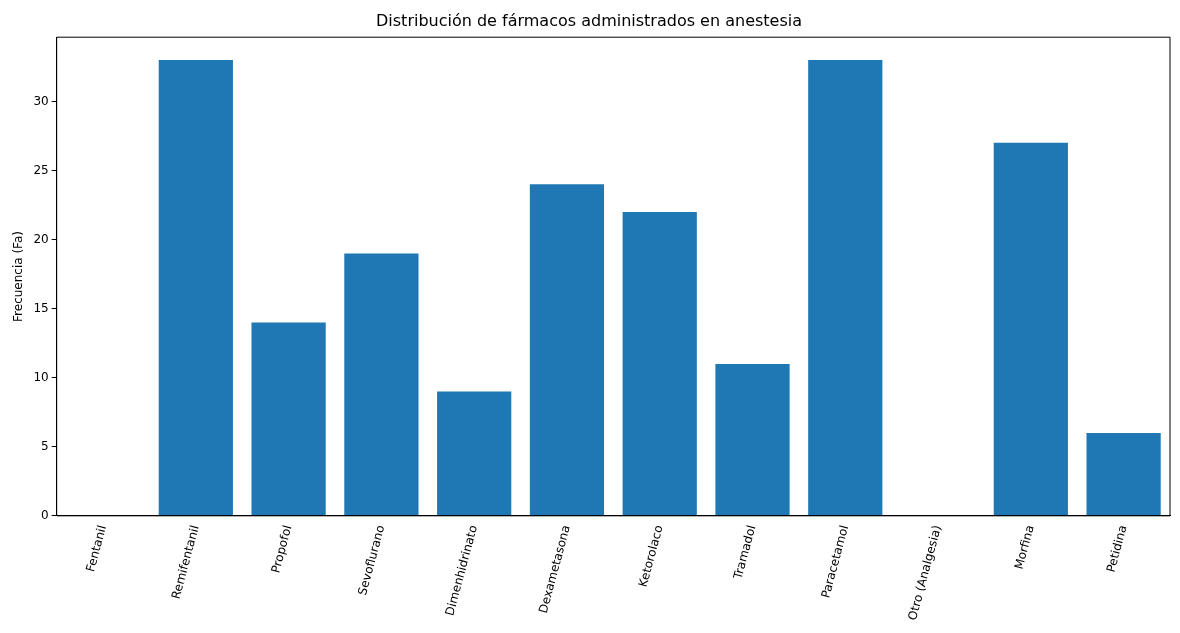  What do you see at coordinates (45, 445) in the screenshot?
I see `y-tick-label: 5` at bounding box center [45, 445].